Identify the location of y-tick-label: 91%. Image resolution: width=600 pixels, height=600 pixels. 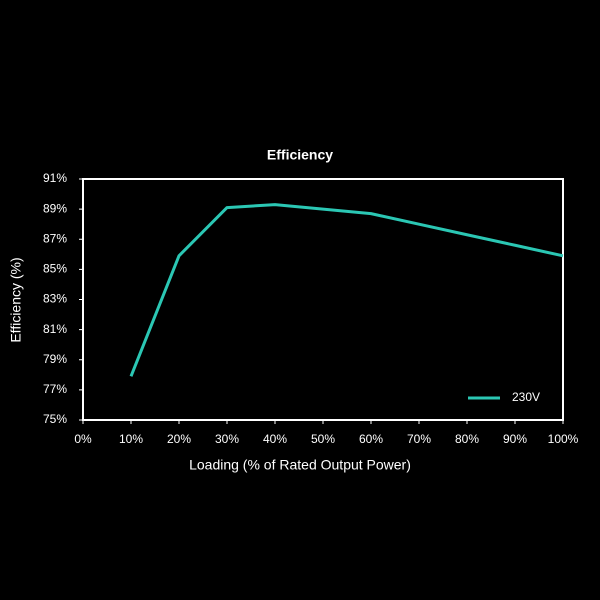
(55, 178).